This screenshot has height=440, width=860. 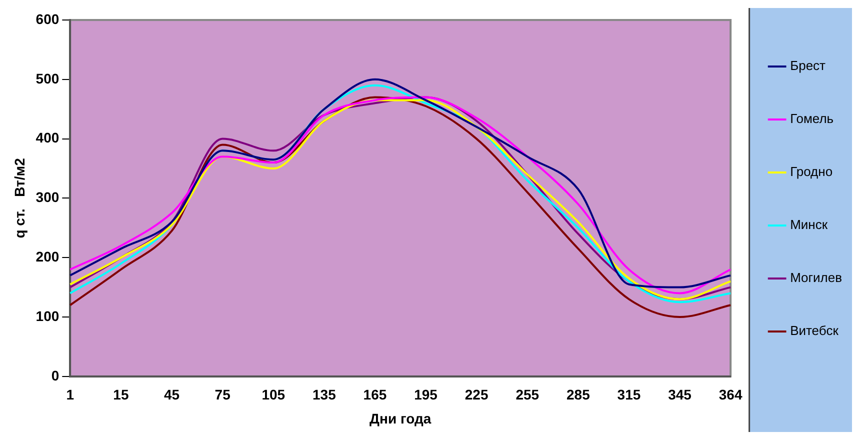 What do you see at coordinates (222, 394) in the screenshot?
I see `x-tick-label: 75` at bounding box center [222, 394].